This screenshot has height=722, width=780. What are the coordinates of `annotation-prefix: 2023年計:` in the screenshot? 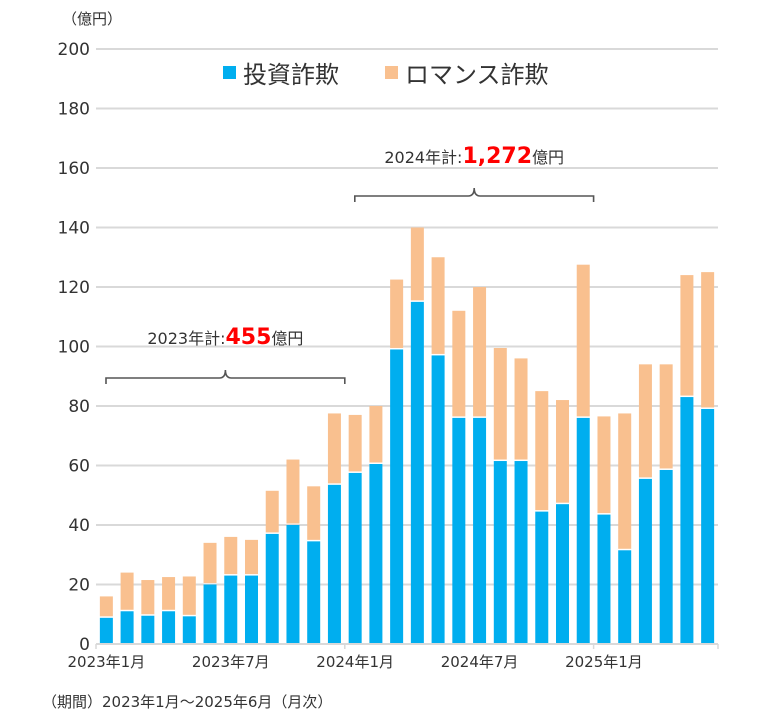 It's located at (186, 338).